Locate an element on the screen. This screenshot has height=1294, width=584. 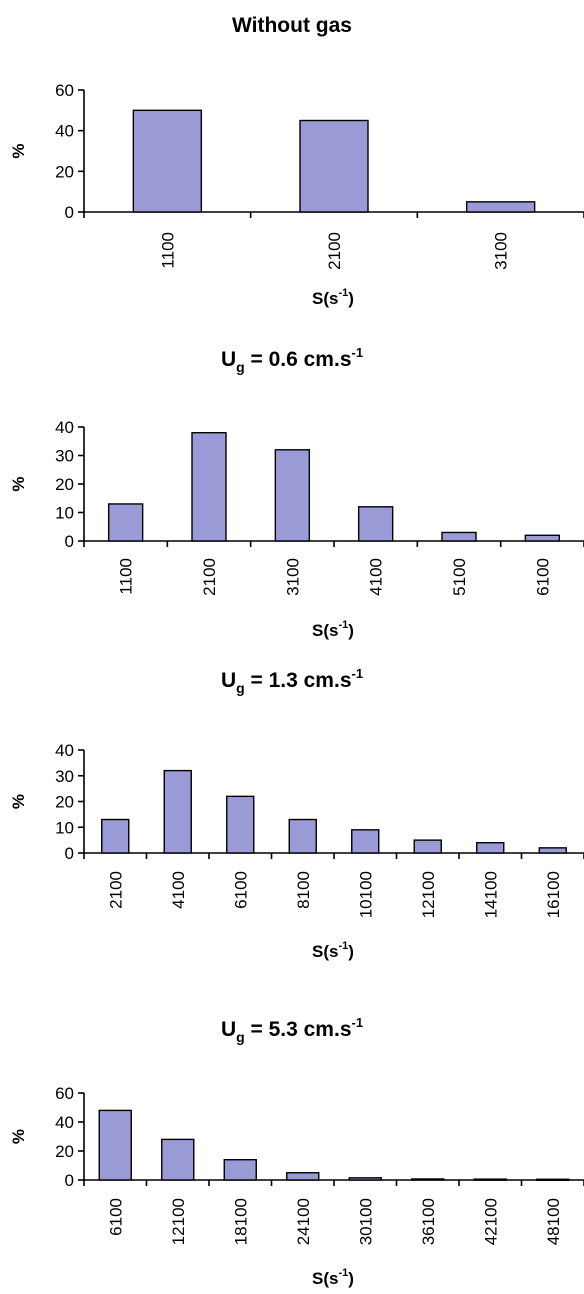
chart-title: Ug = 0.6 cm.s-1 is located at coordinates (292, 360).